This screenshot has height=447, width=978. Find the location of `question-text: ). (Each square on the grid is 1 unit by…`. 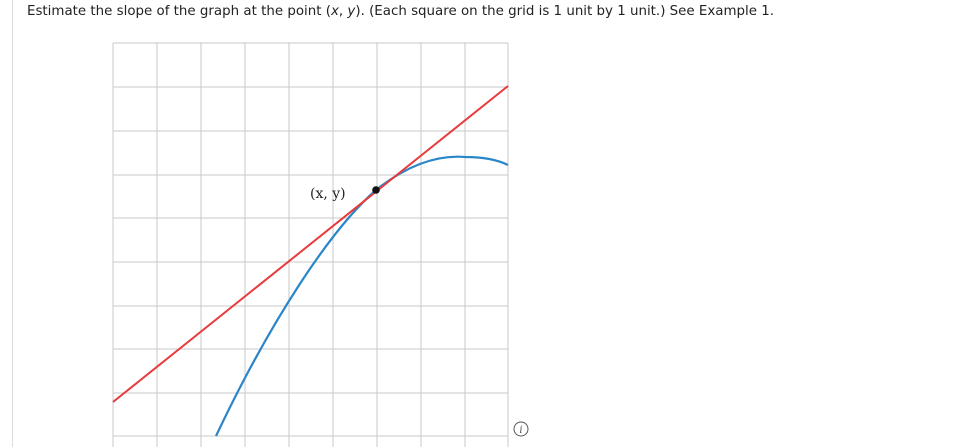

question-text: ). (Each square on the grid is 1 unit by… is located at coordinates (565, 11).